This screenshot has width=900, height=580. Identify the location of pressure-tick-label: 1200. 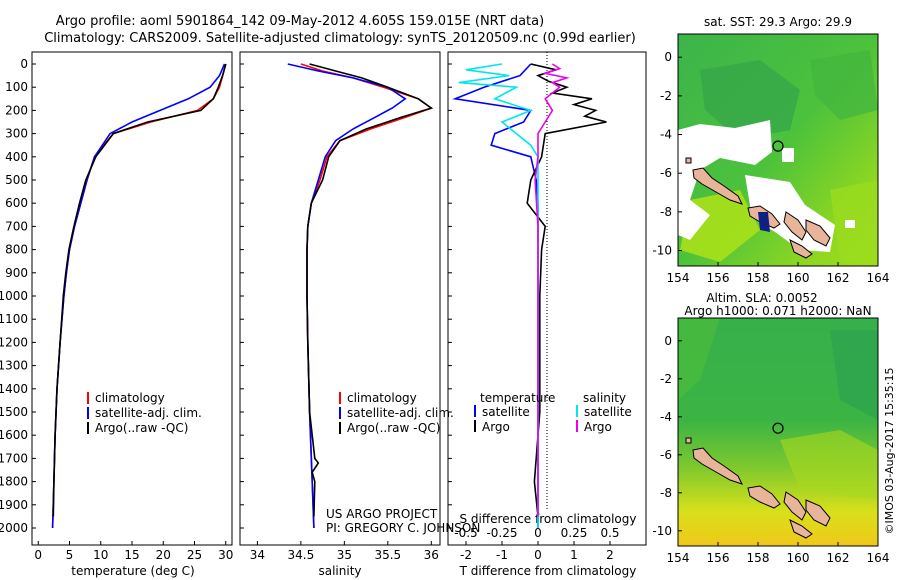
(14, 342).